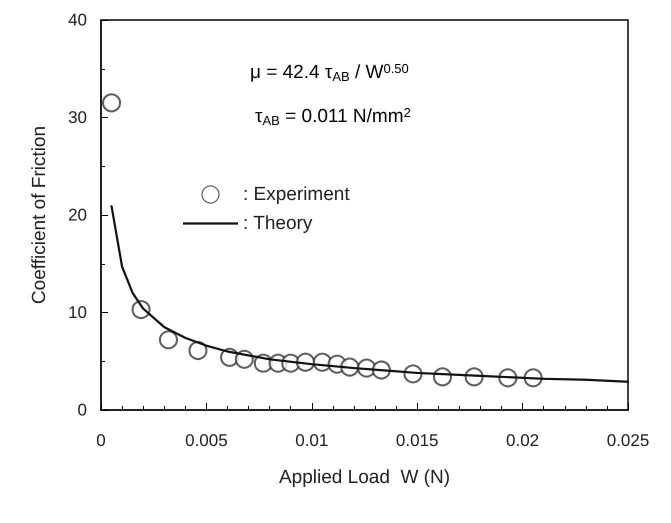 Image resolution: width=671 pixels, height=523 pixels. What do you see at coordinates (628, 440) in the screenshot?
I see `x-tick-label: 0.025` at bounding box center [628, 440].